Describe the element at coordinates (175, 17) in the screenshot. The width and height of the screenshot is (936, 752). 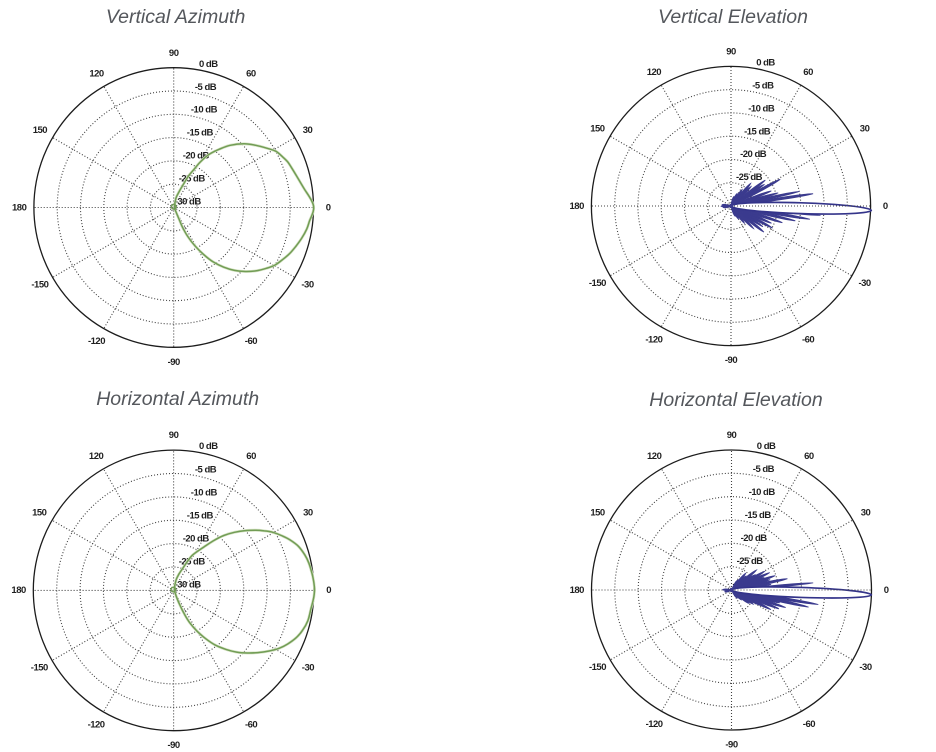
I see `svg-text: Vertical Azimuth` at that location.